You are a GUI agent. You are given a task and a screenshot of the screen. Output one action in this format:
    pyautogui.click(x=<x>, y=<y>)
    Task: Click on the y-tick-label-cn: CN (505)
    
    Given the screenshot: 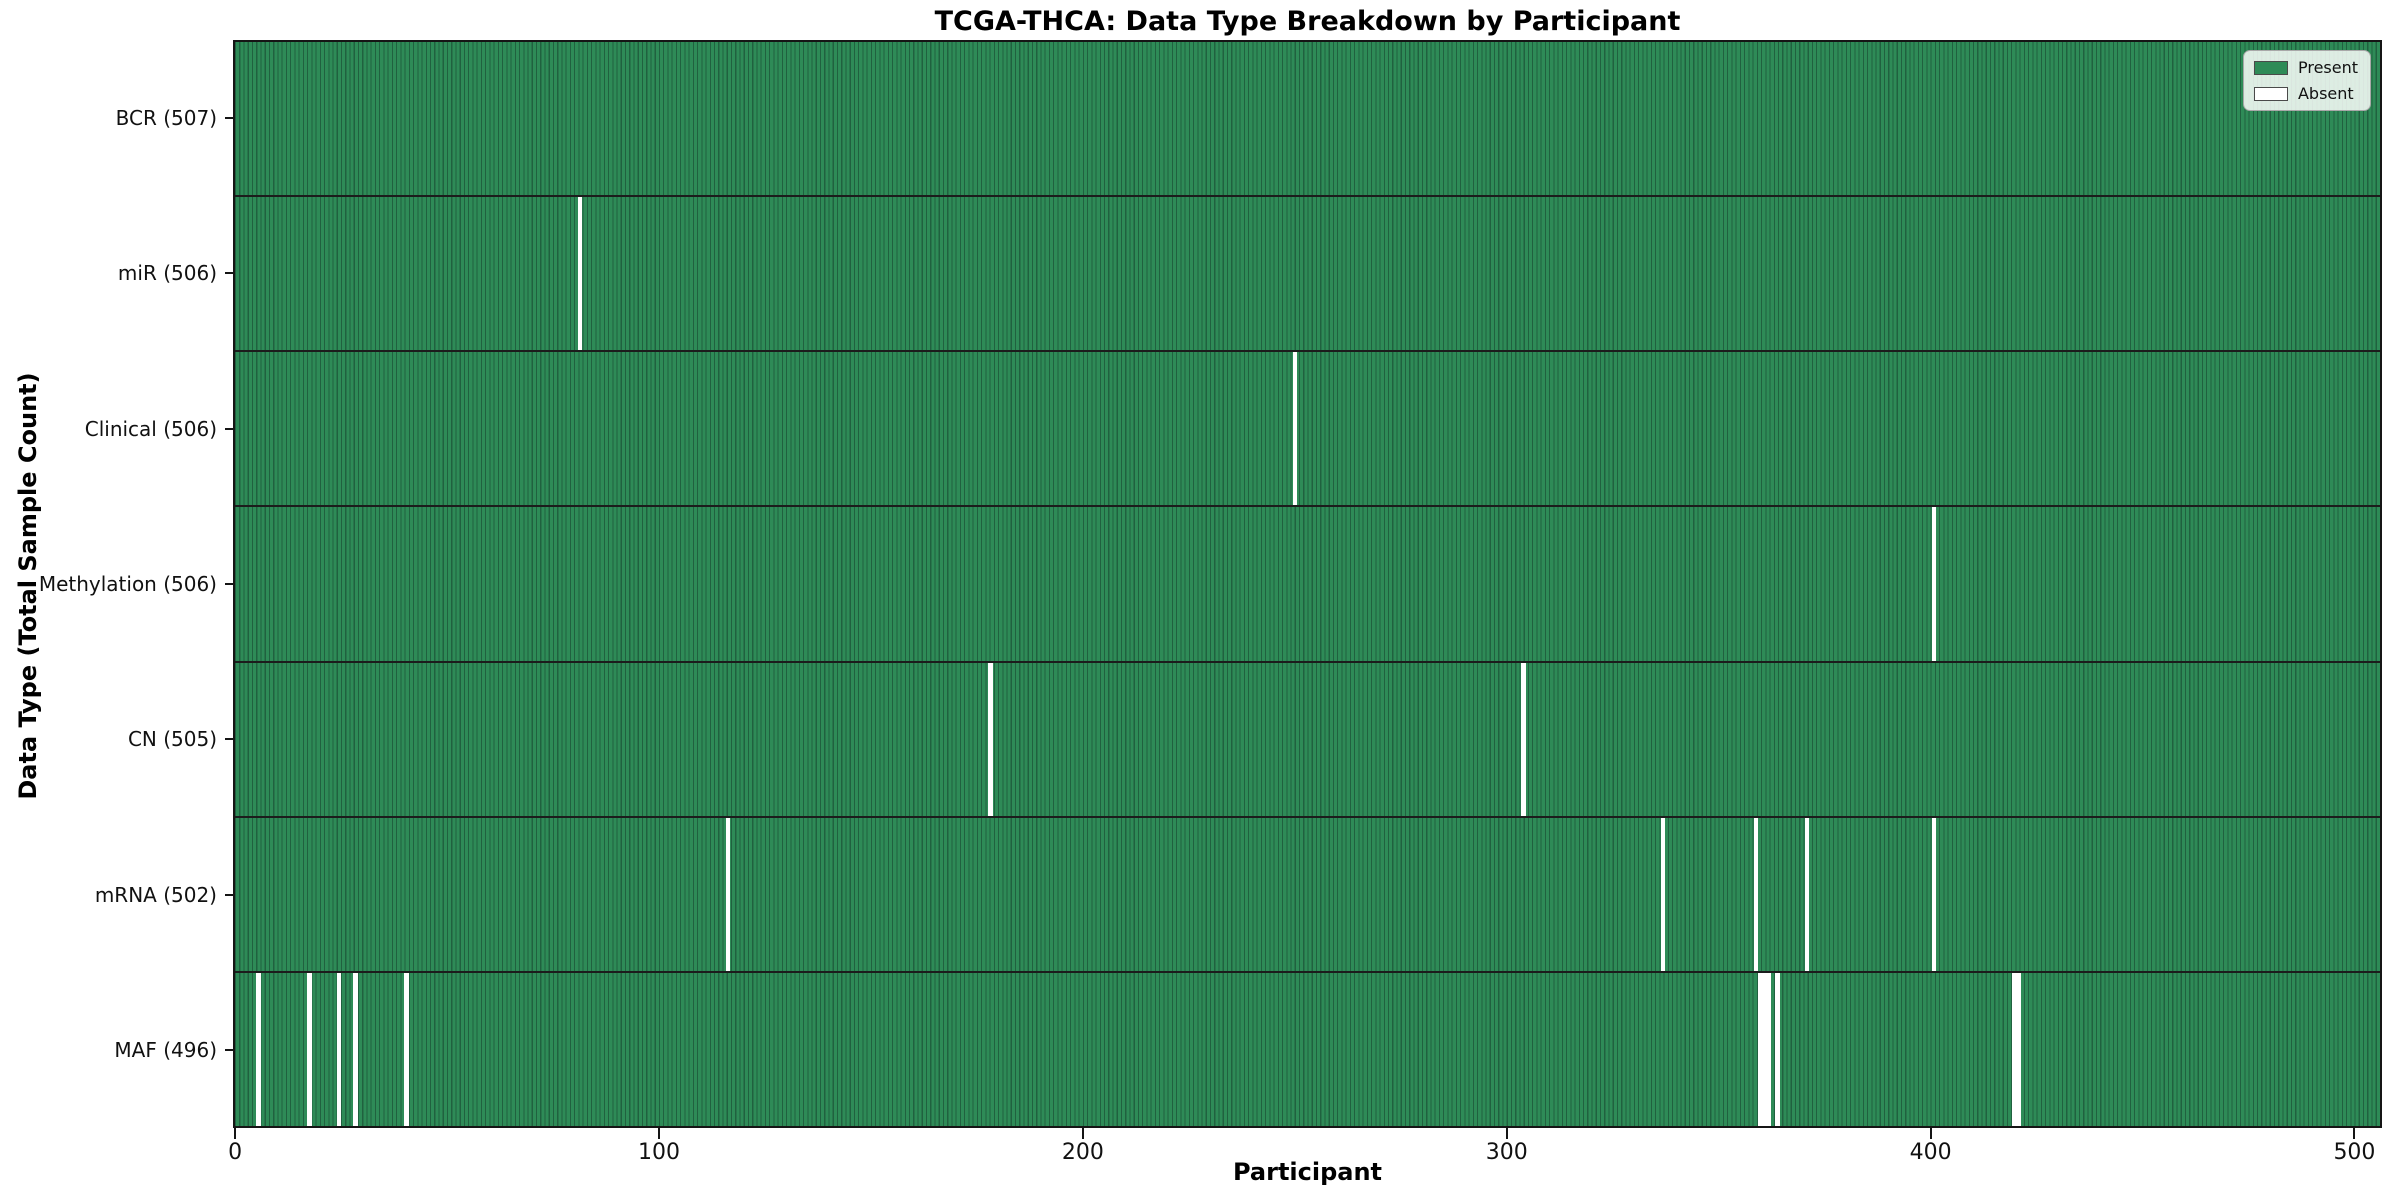 What is the action you would take?
    pyautogui.click(x=172, y=739)
    